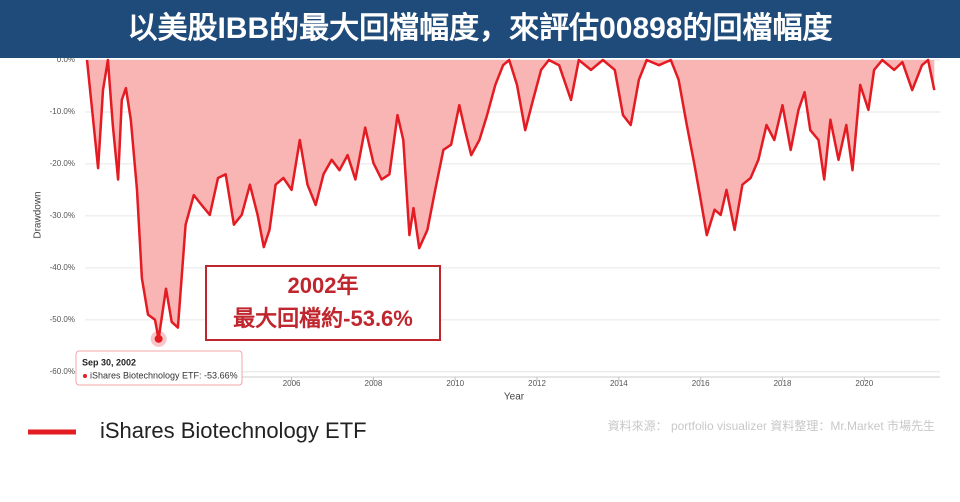 The height and width of the screenshot is (502, 960). What do you see at coordinates (864, 383) in the screenshot?
I see `x-tick-label: 2020` at bounding box center [864, 383].